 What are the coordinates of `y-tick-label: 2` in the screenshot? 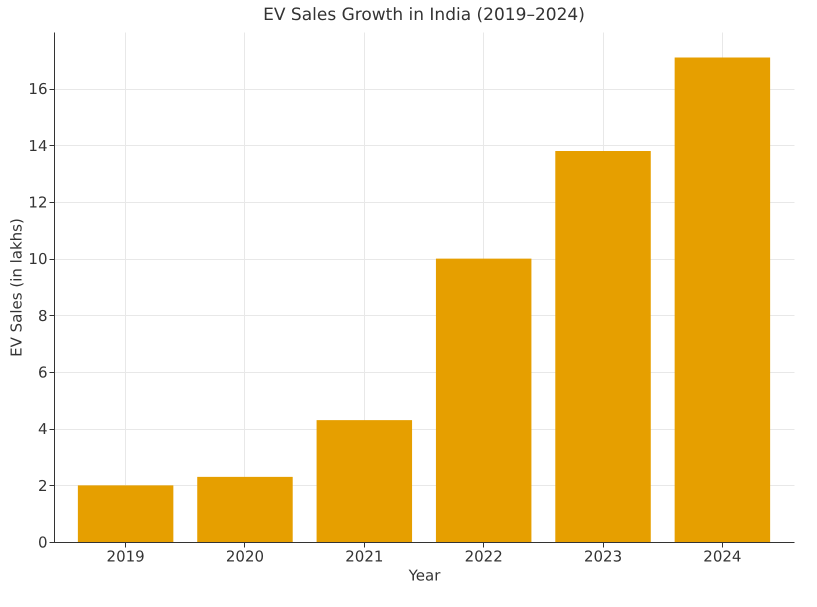 It's located at (43, 485).